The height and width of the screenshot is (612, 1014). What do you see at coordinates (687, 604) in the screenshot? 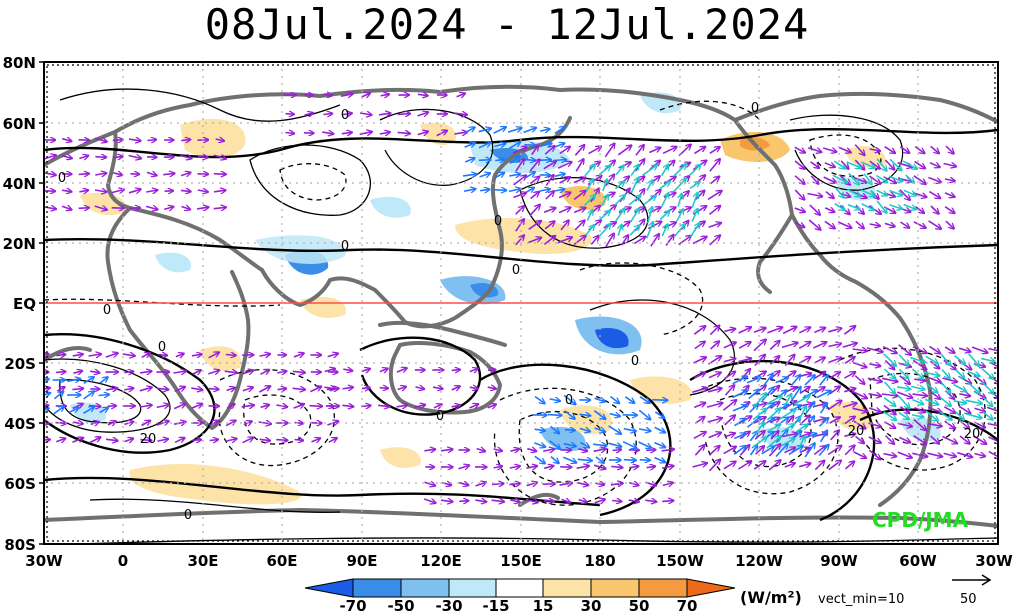
I see `colorbar-label: 70` at bounding box center [687, 604].